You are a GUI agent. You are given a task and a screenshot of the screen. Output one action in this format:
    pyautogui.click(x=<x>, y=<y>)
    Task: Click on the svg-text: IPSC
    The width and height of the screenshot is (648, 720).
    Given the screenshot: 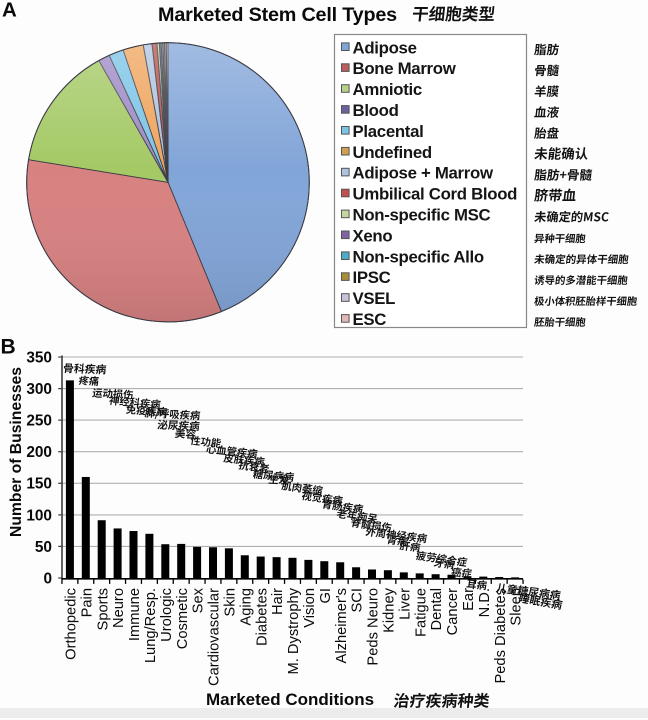 What is the action you would take?
    pyautogui.click(x=372, y=277)
    